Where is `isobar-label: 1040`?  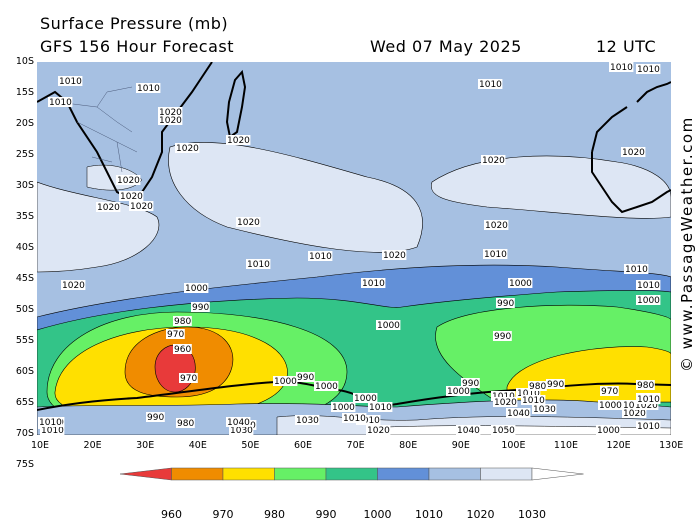 isobar-label: 1040 is located at coordinates (468, 430).